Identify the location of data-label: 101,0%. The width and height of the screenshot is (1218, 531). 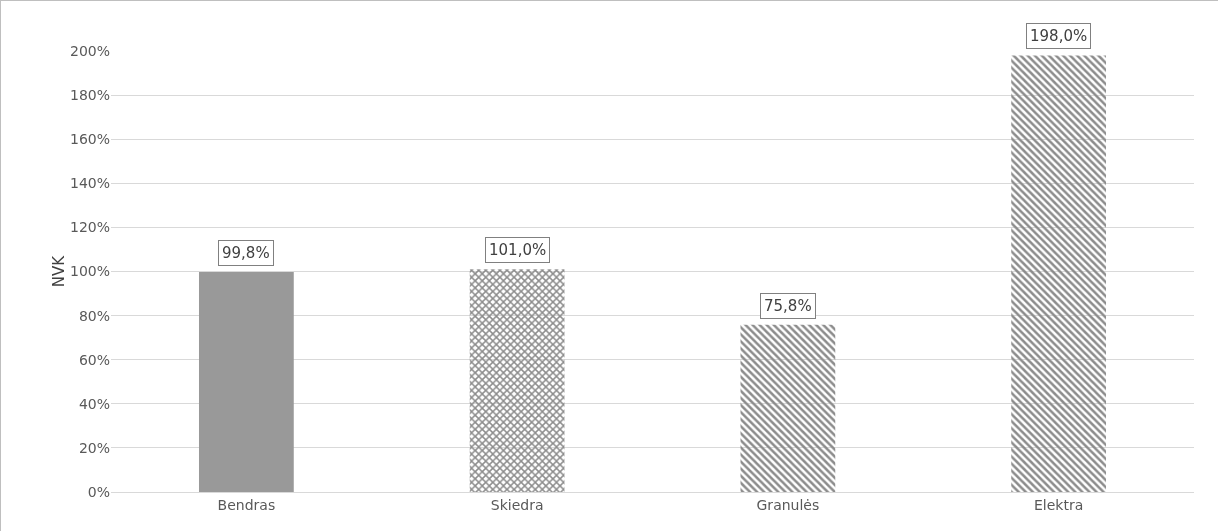
(518, 250).